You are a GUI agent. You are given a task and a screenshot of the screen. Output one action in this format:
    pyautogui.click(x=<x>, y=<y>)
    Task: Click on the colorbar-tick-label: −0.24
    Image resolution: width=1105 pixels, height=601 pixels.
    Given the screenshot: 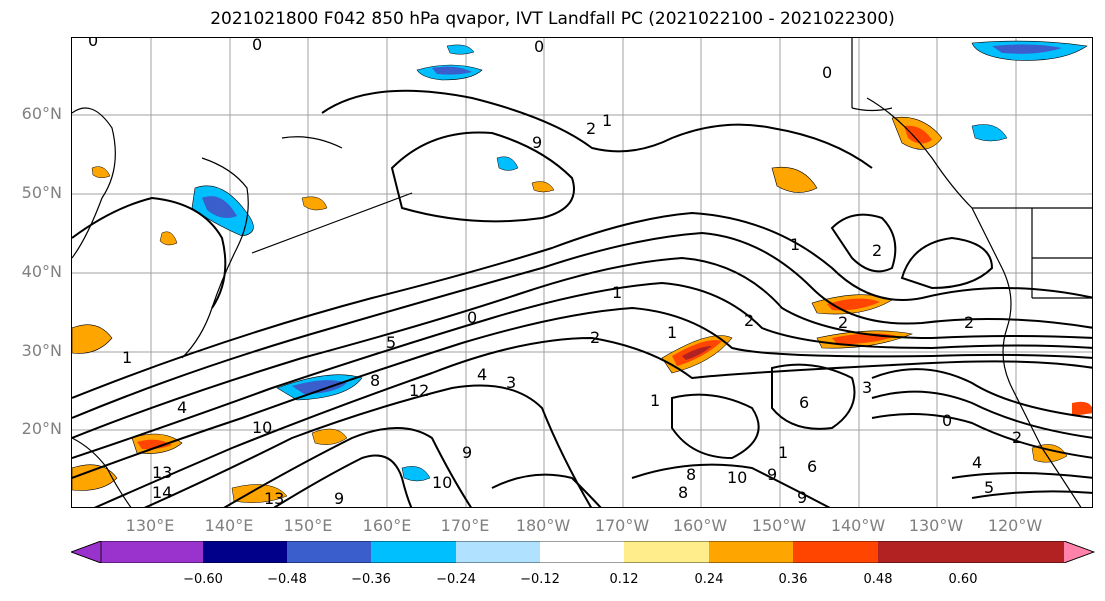 What is the action you would take?
    pyautogui.click(x=456, y=579)
    